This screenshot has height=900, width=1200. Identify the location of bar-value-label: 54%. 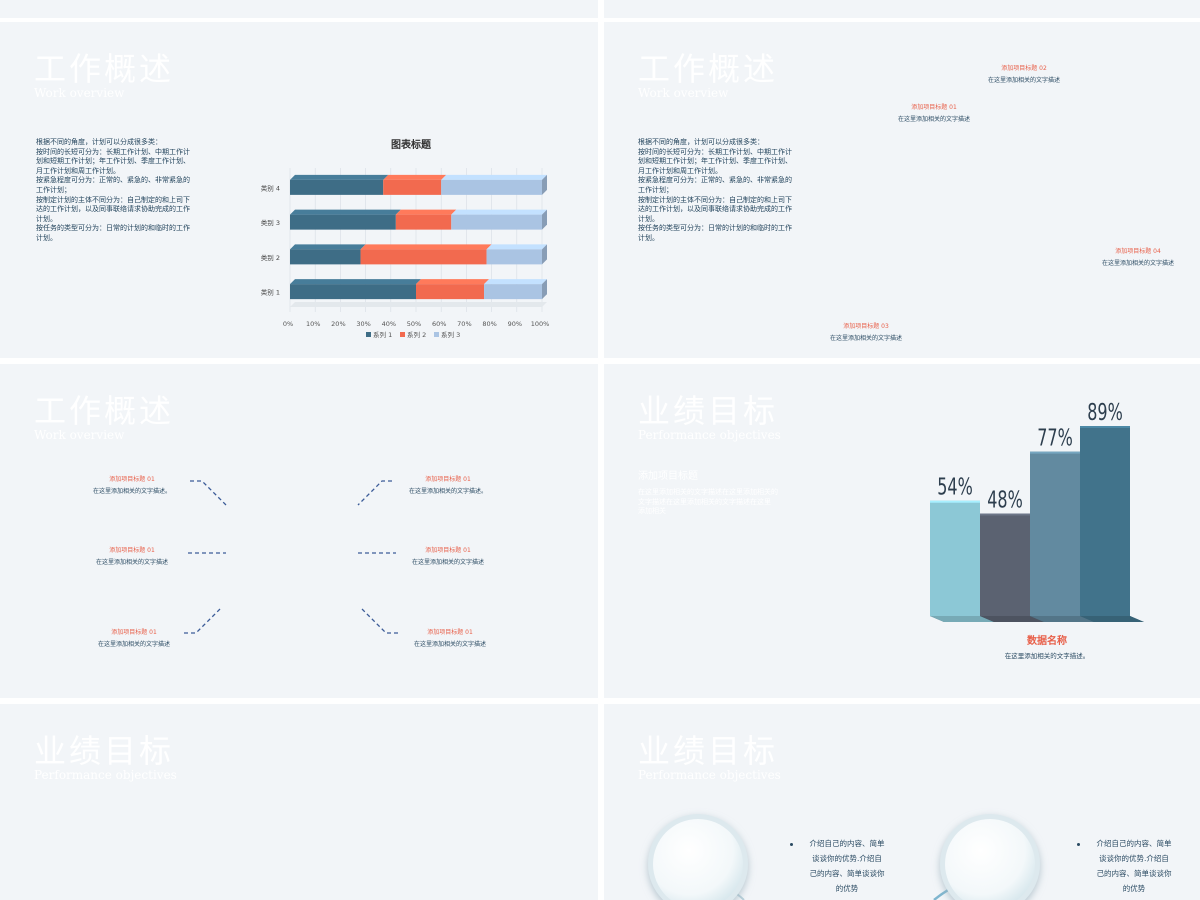
(955, 487).